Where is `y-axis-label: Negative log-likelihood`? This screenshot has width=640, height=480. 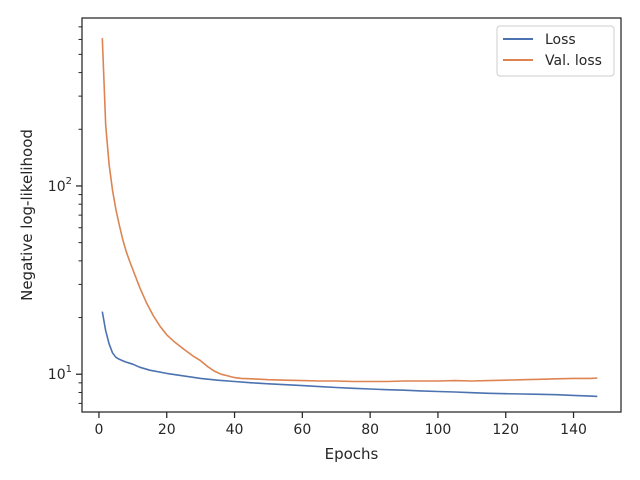
y-axis-label: Negative log-likelihood is located at coordinates (27, 215).